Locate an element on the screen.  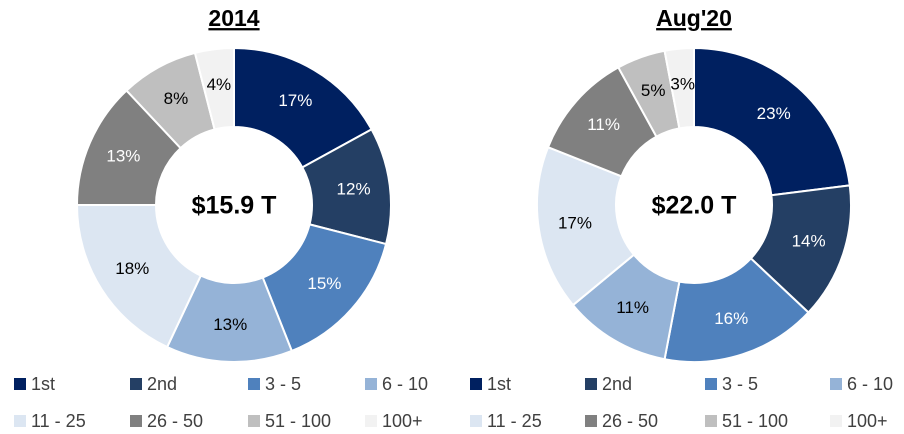
chart-title: 2014 is located at coordinates (233, 18).